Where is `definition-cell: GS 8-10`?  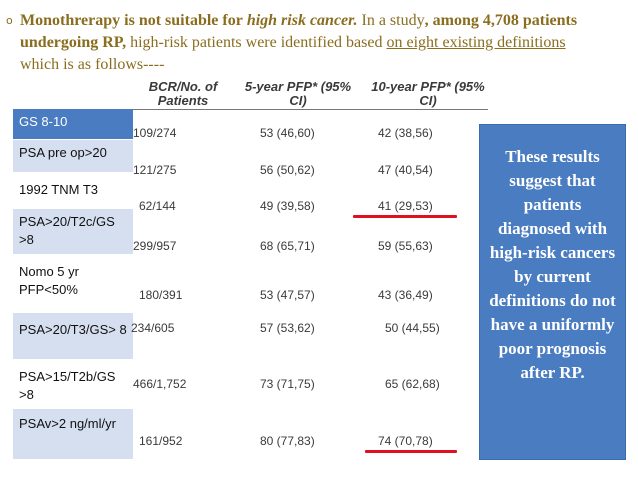
definition-cell: GS 8-10 is located at coordinates (73, 124).